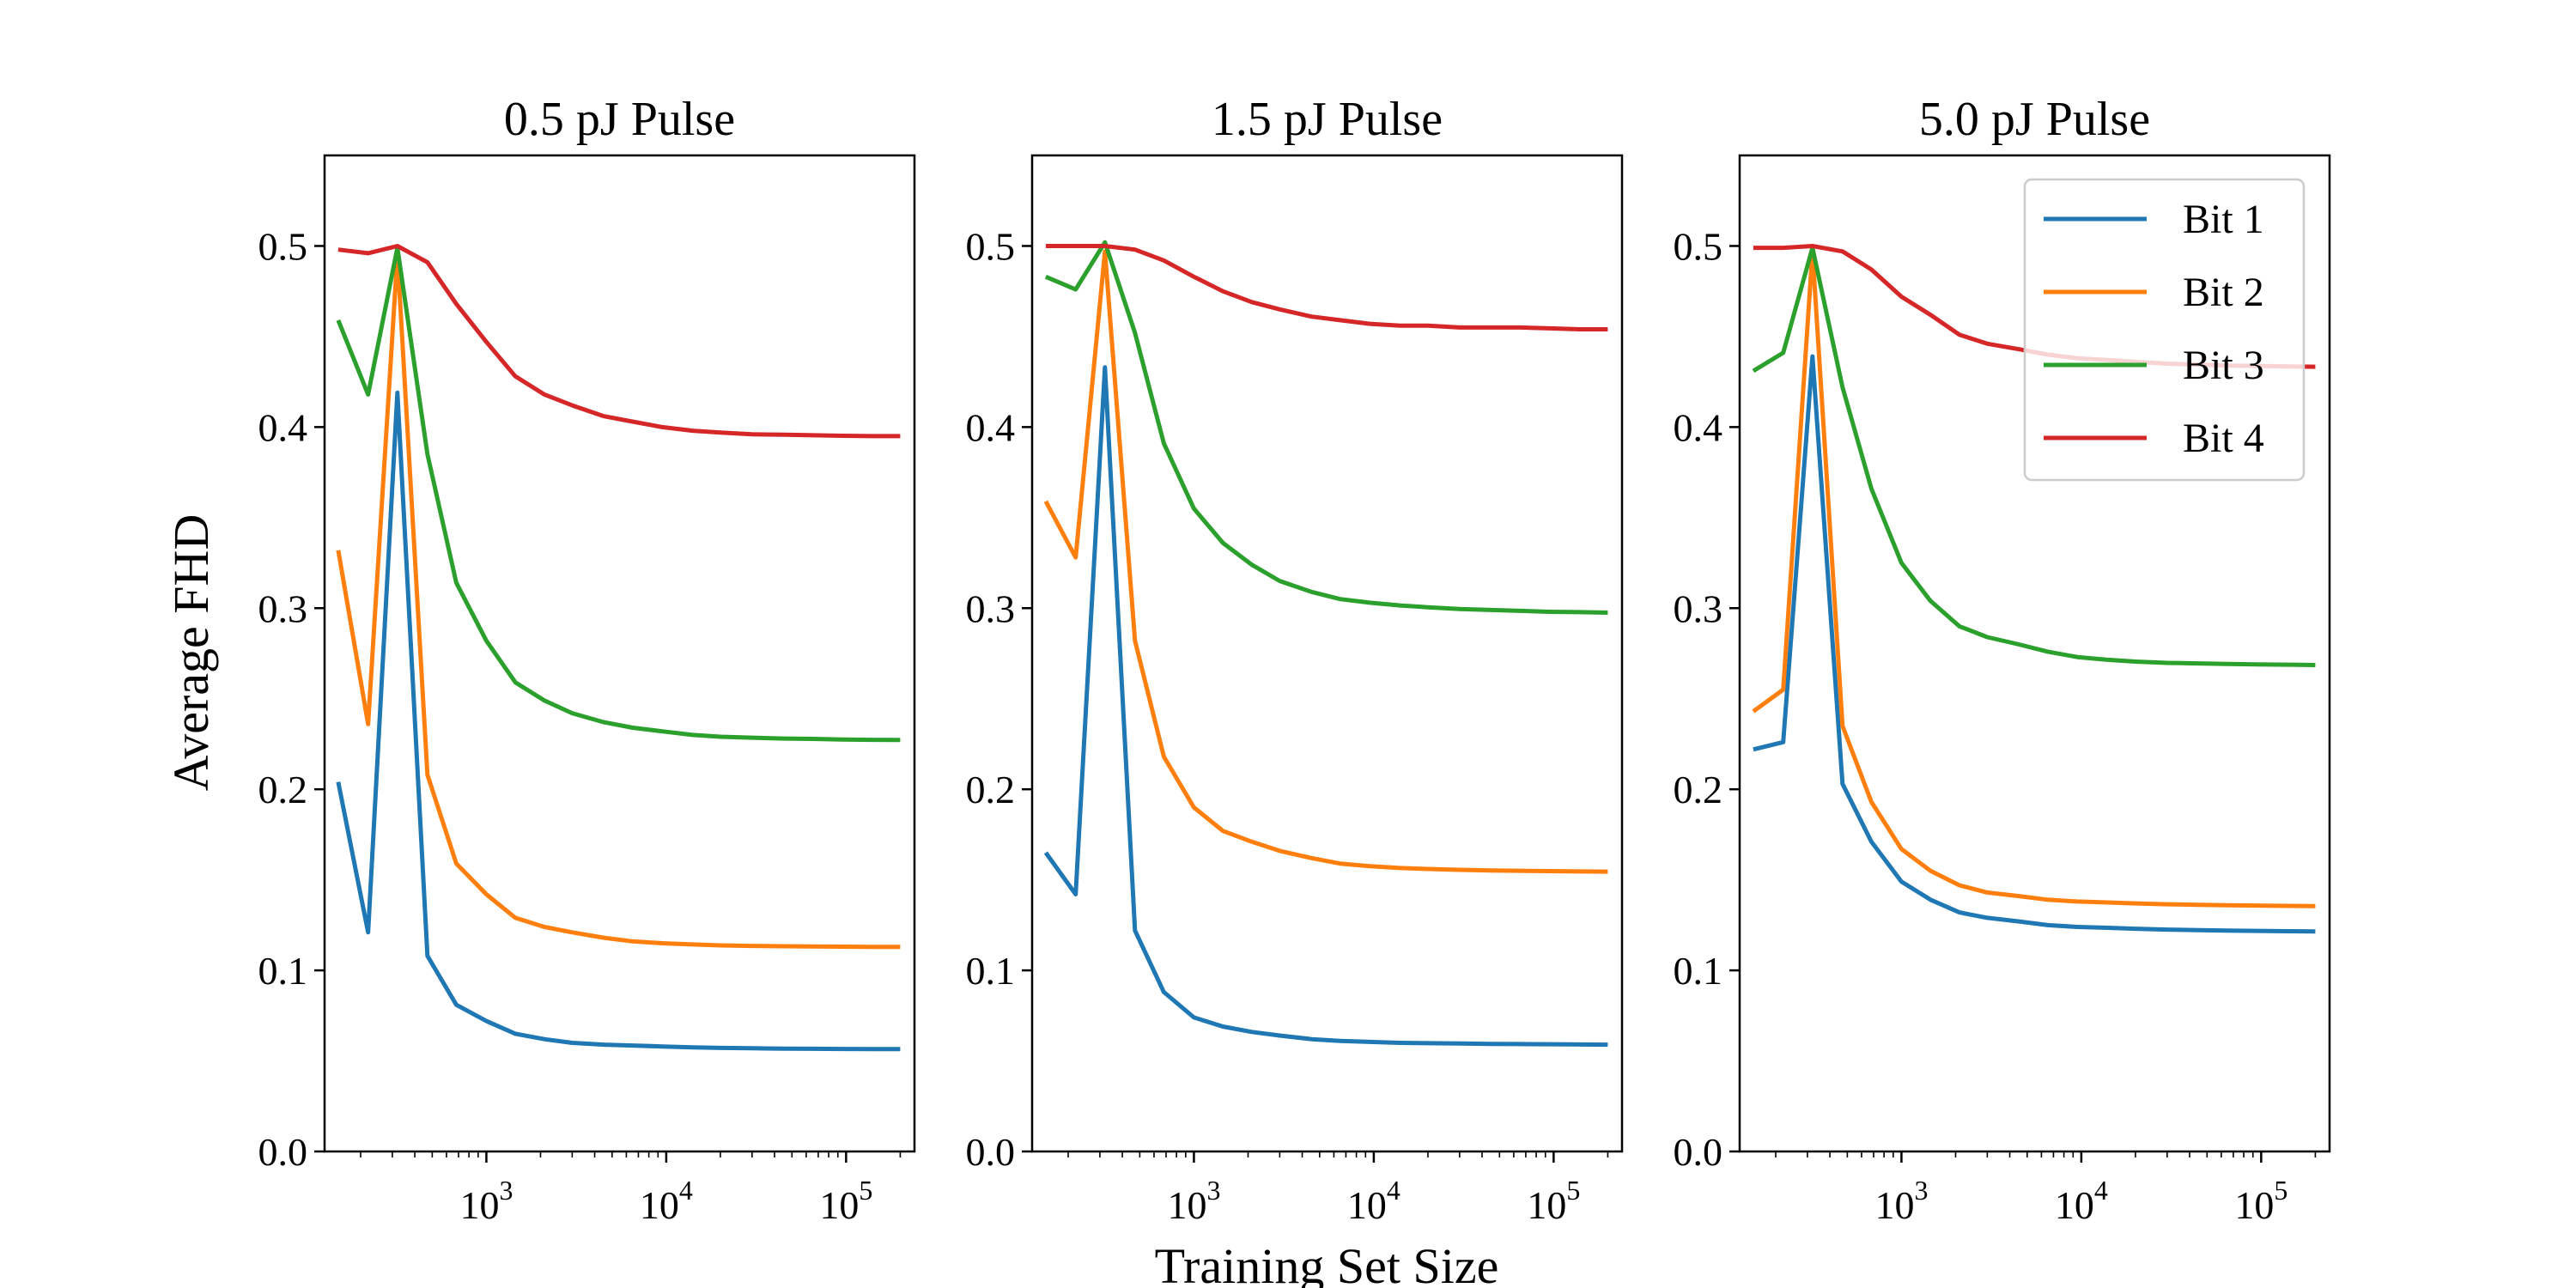 This screenshot has width=2576, height=1288. What do you see at coordinates (2223, 219) in the screenshot?
I see `legend-label: Bit 1` at bounding box center [2223, 219].